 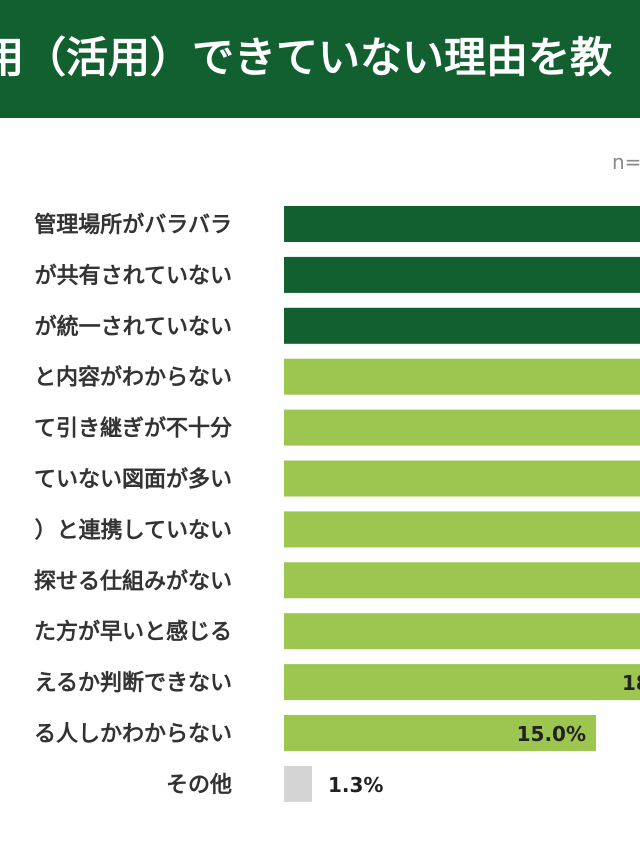 What do you see at coordinates (133, 581) in the screenshot?
I see `category-label: 探せる仕組みがない` at bounding box center [133, 581].